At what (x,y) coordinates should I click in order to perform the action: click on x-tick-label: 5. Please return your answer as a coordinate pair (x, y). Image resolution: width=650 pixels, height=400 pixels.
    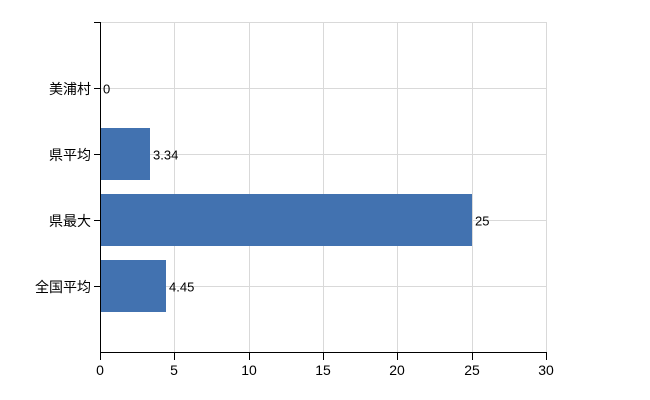
    Looking at the image, I should click on (174, 370).